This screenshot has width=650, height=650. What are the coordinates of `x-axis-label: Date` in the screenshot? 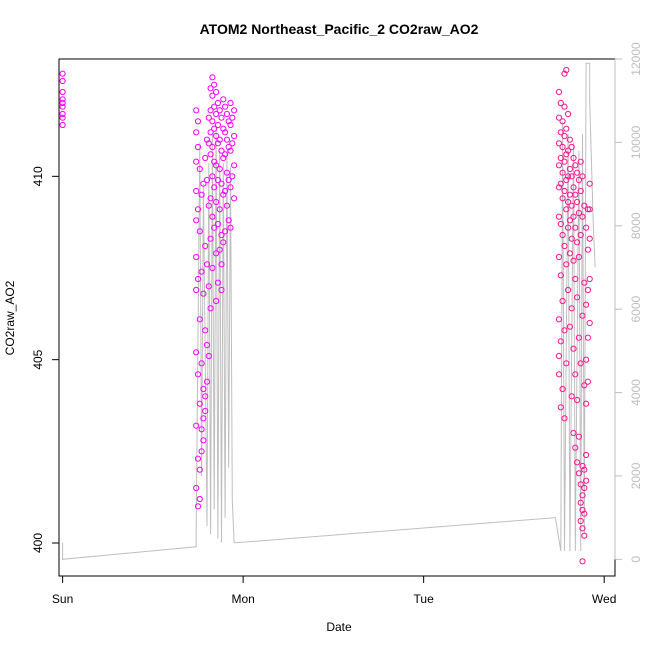 It's located at (339, 627).